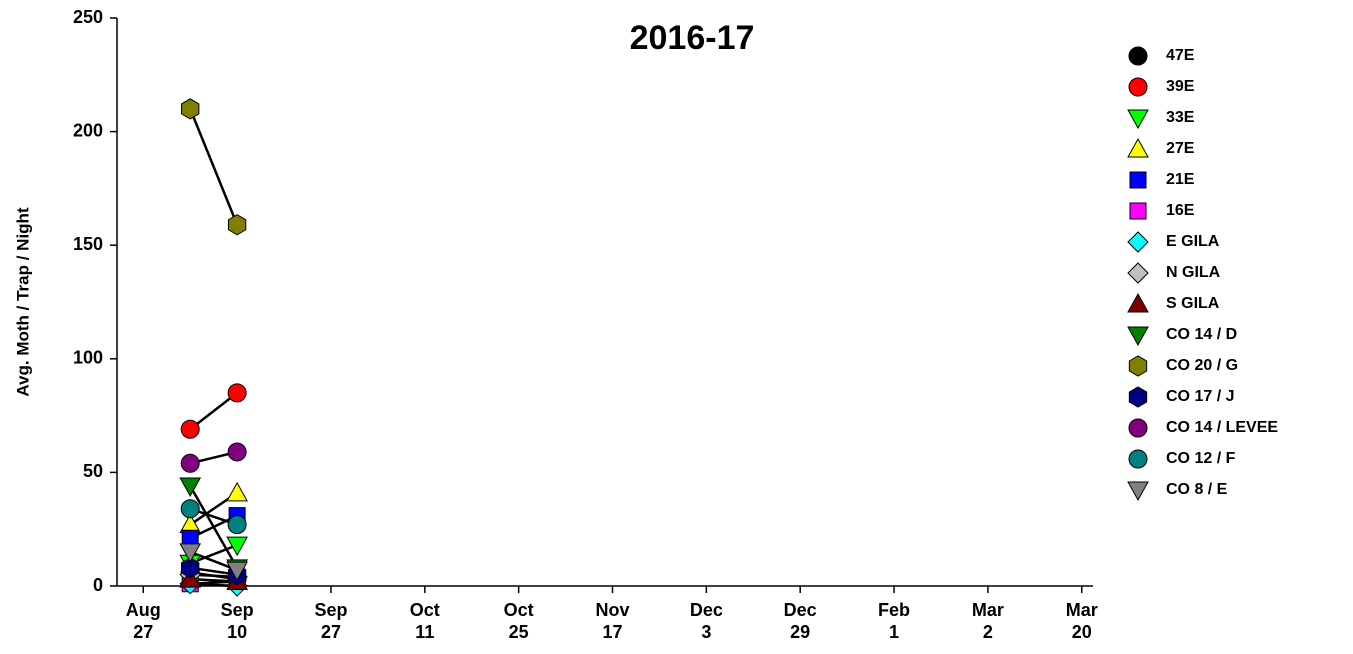  I want to click on legend-label: 16E, so click(1180, 210).